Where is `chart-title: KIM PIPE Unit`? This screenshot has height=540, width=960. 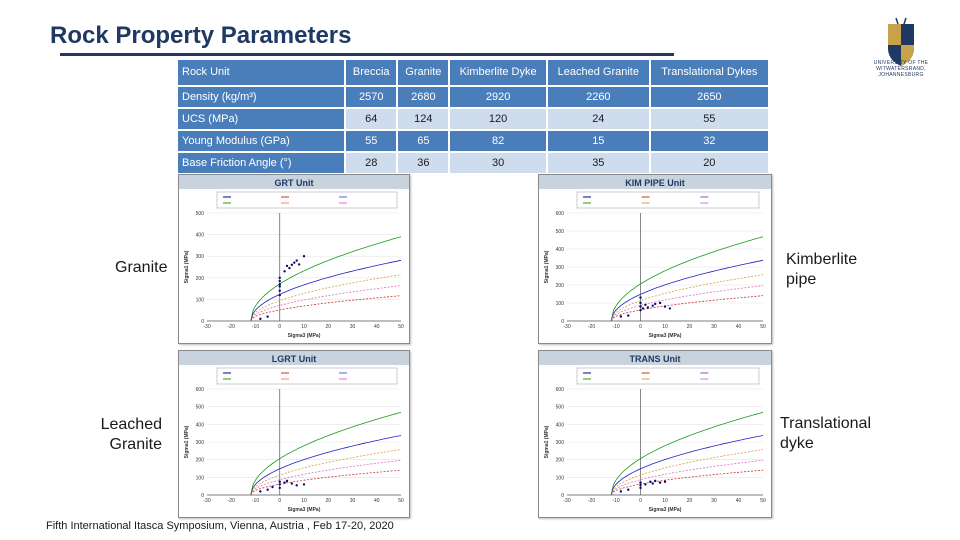
chart-title: KIM PIPE Unit is located at coordinates (655, 183).